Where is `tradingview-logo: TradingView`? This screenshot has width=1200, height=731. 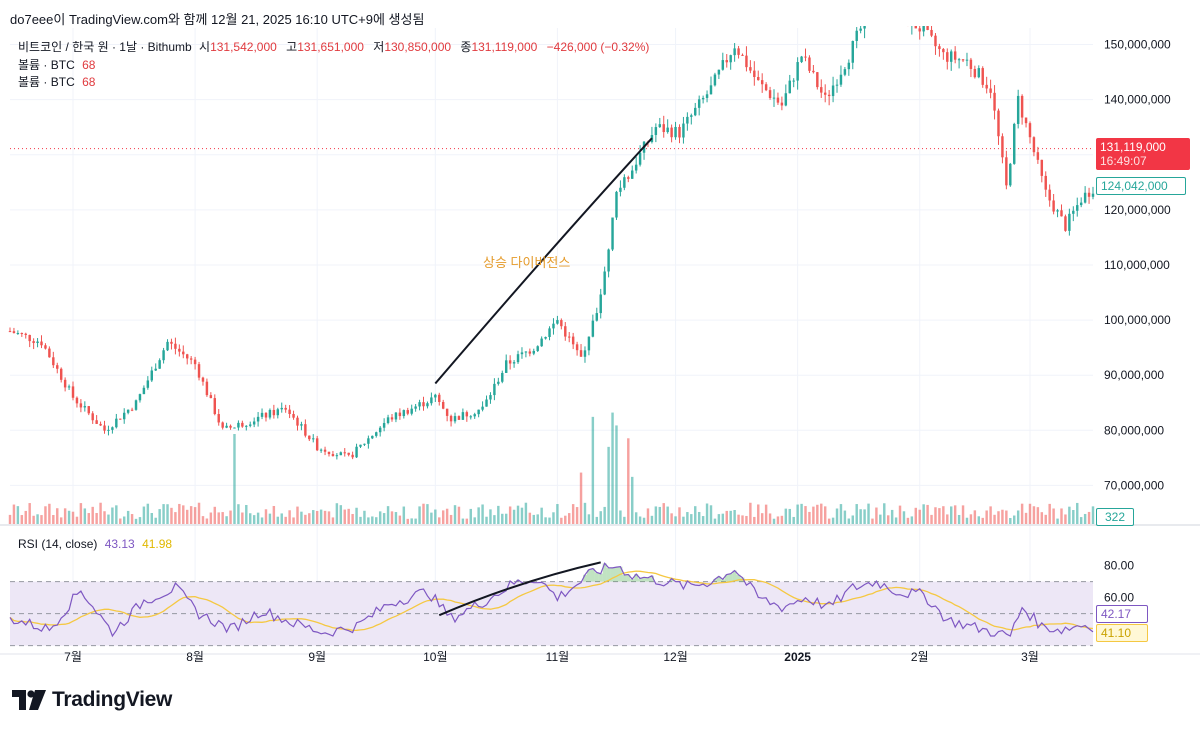 tradingview-logo: TradingView is located at coordinates (92, 700).